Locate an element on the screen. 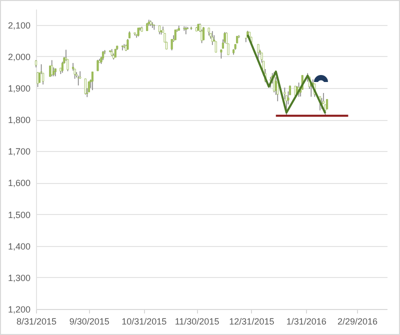  y-tick-label: 1,900 is located at coordinates (19, 88).